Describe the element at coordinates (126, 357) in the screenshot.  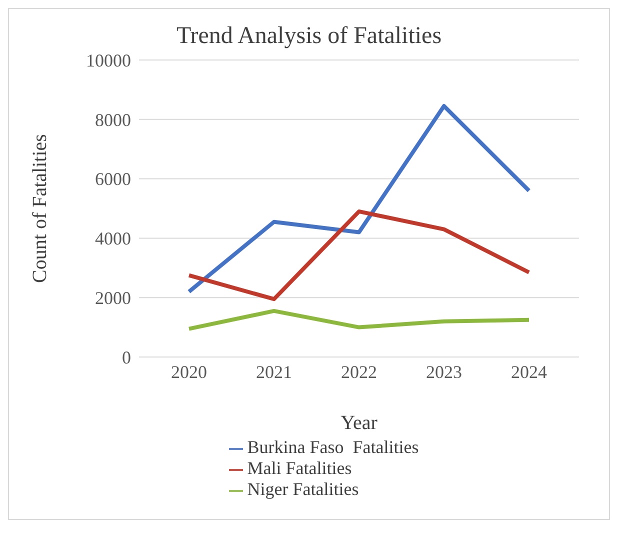
I see `y-tick-label: 0` at that location.